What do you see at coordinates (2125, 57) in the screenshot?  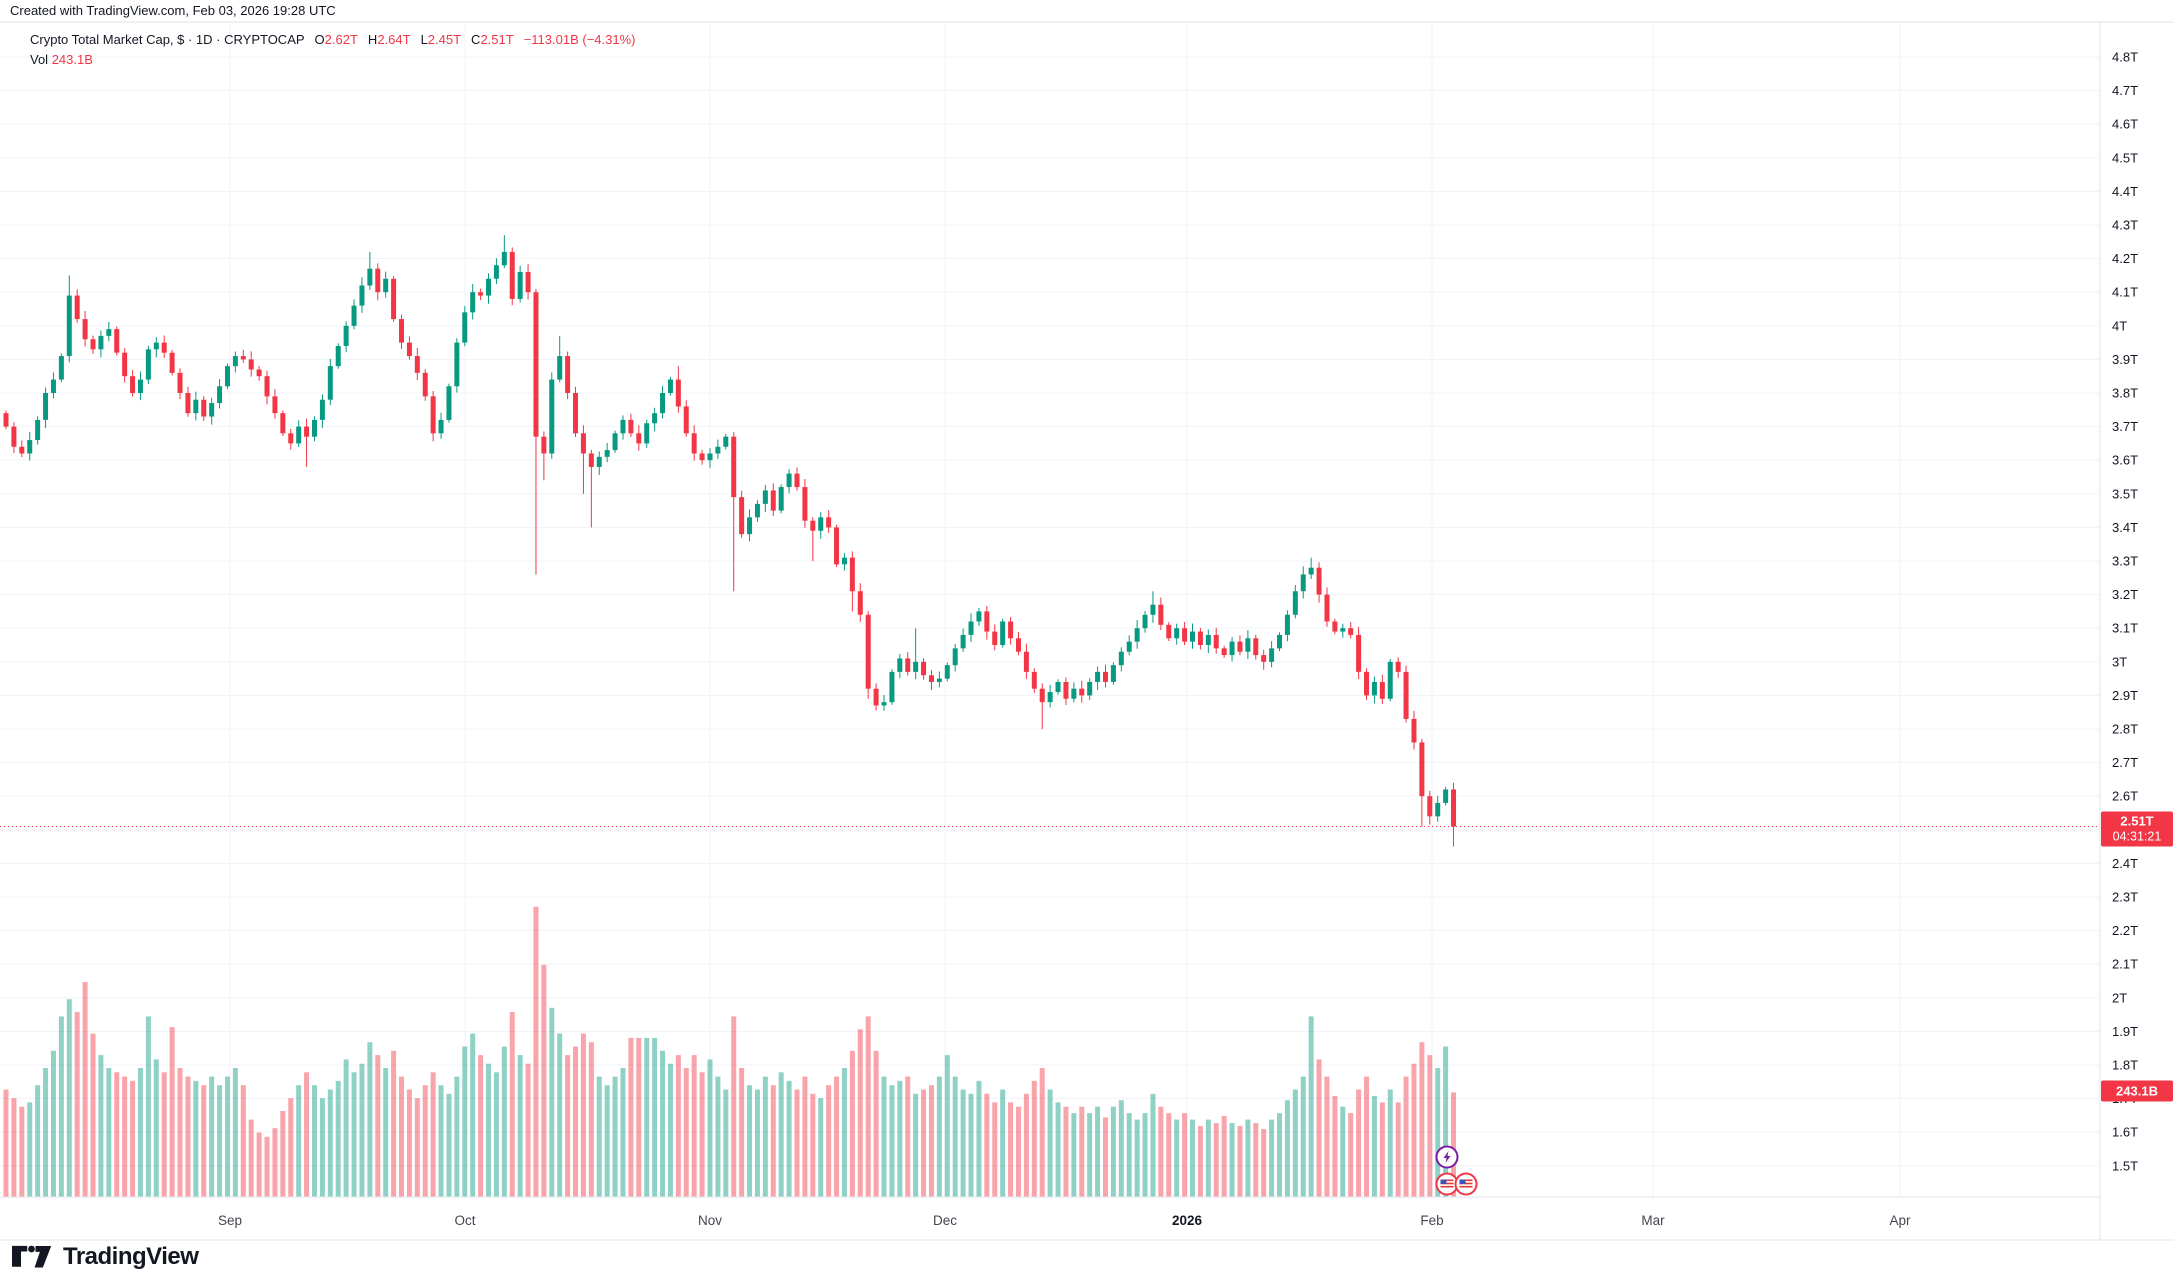 I see `price-tick-label: 4.8T` at bounding box center [2125, 57].